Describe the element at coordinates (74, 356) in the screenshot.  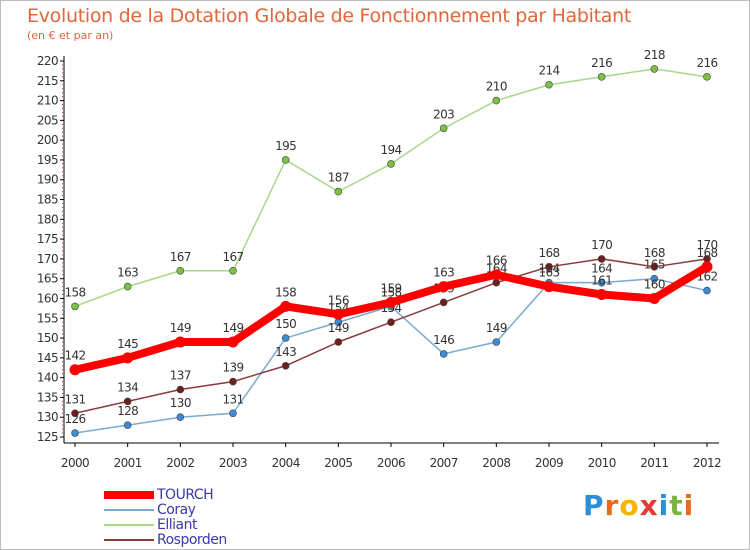
I see `data-label-tourch-2000: 142` at that location.